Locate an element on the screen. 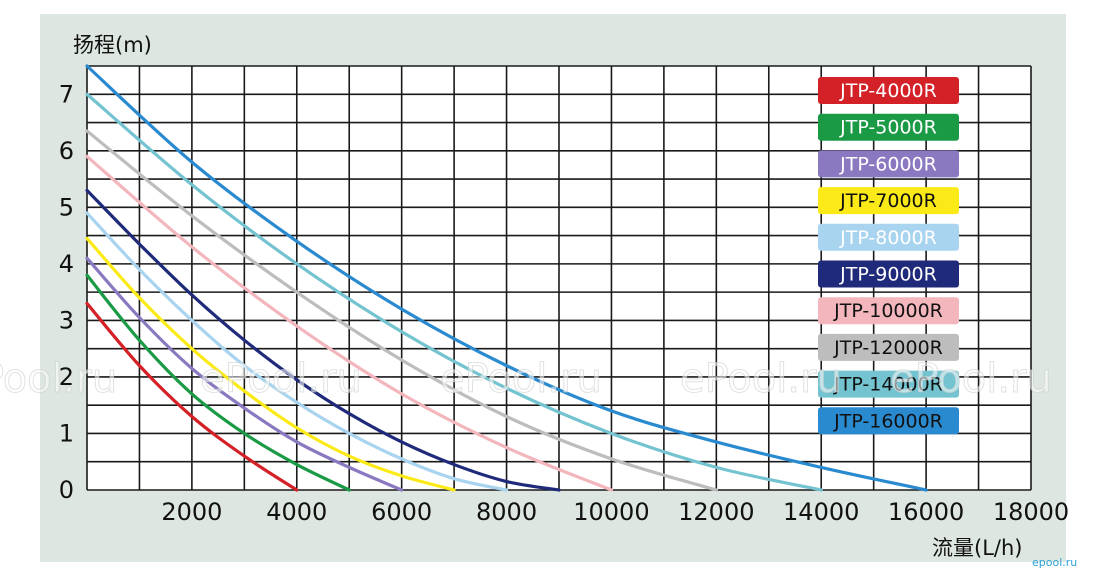 This screenshot has width=1100, height=574. legend-label-jtp-8000r: JTP-8000R is located at coordinates (888, 238).